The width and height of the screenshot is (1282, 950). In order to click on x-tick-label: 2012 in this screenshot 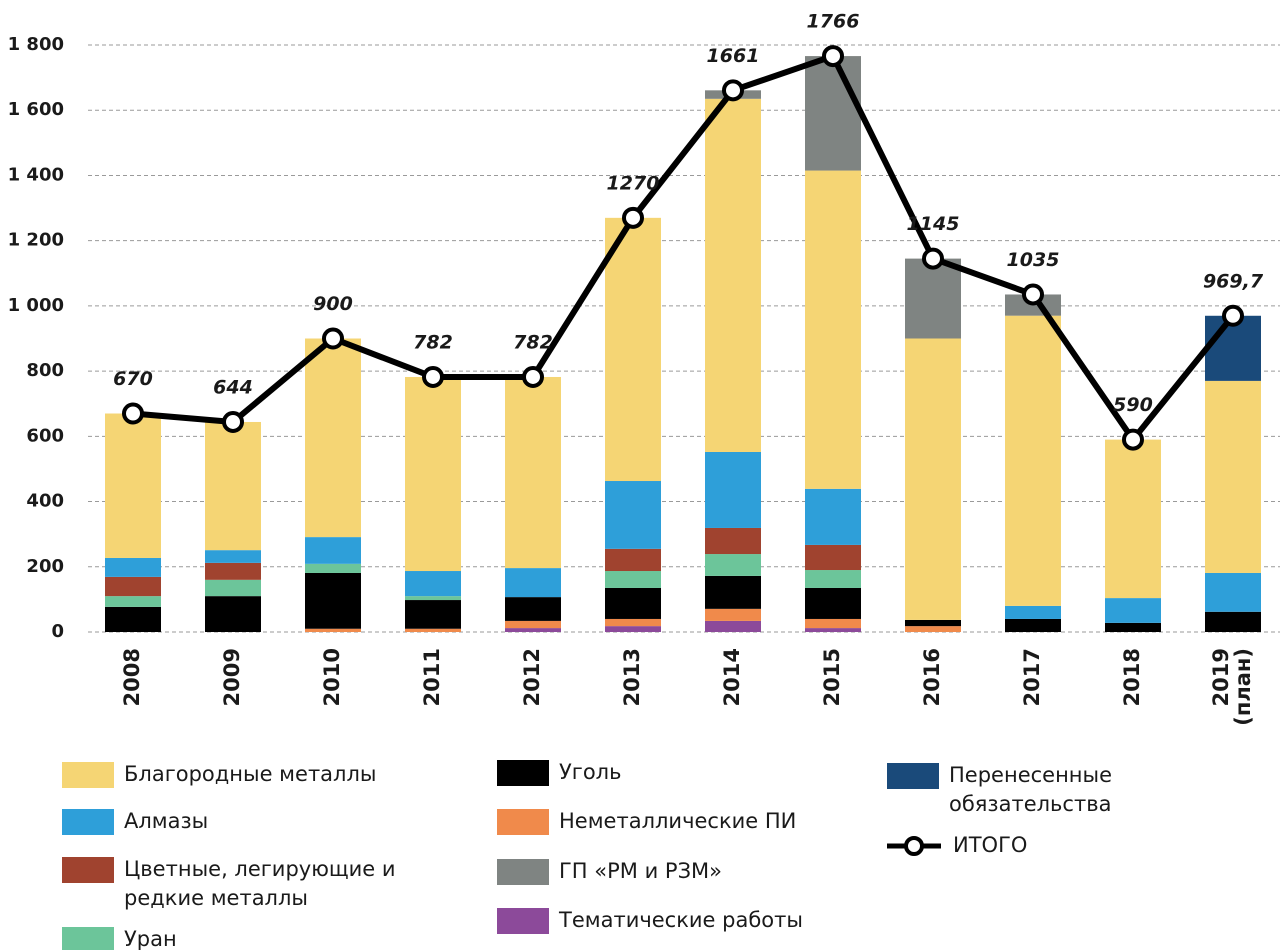, I will do `click(532, 677)`.